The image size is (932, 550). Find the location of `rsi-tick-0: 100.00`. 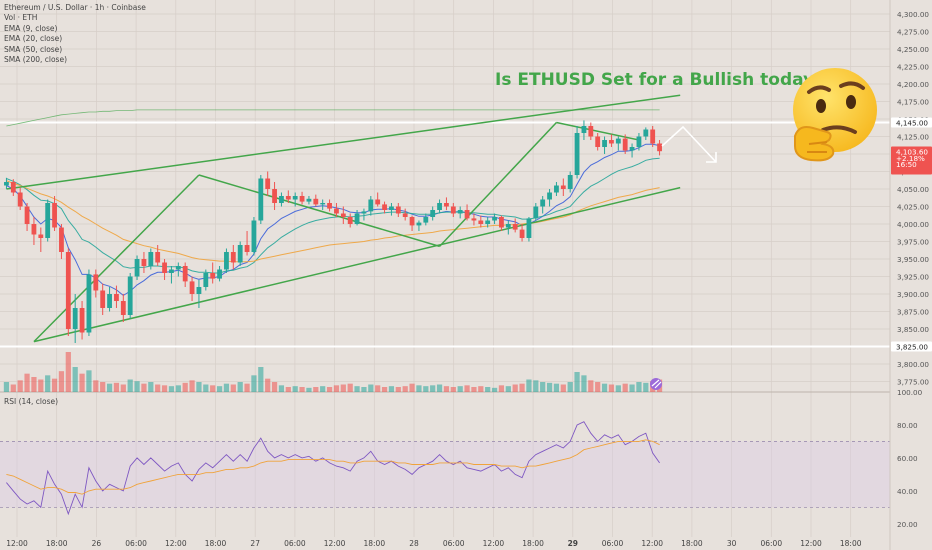

rsi-tick-0: 100.00 is located at coordinates (910, 392).